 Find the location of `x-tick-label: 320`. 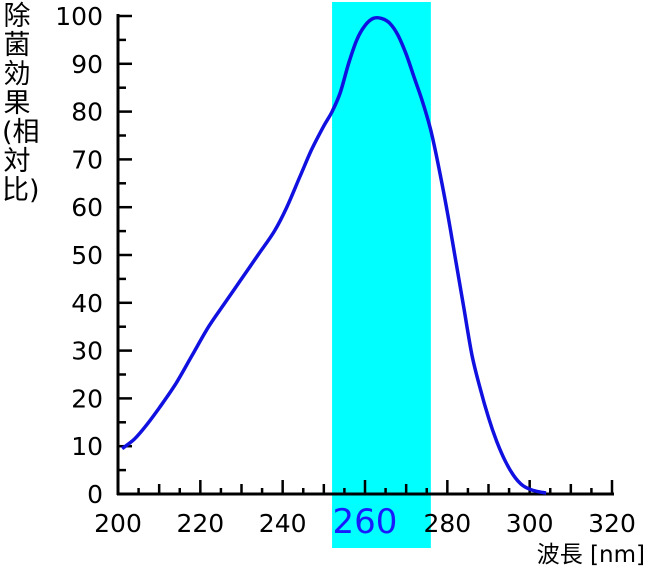

x-tick-label: 320 is located at coordinates (612, 523).